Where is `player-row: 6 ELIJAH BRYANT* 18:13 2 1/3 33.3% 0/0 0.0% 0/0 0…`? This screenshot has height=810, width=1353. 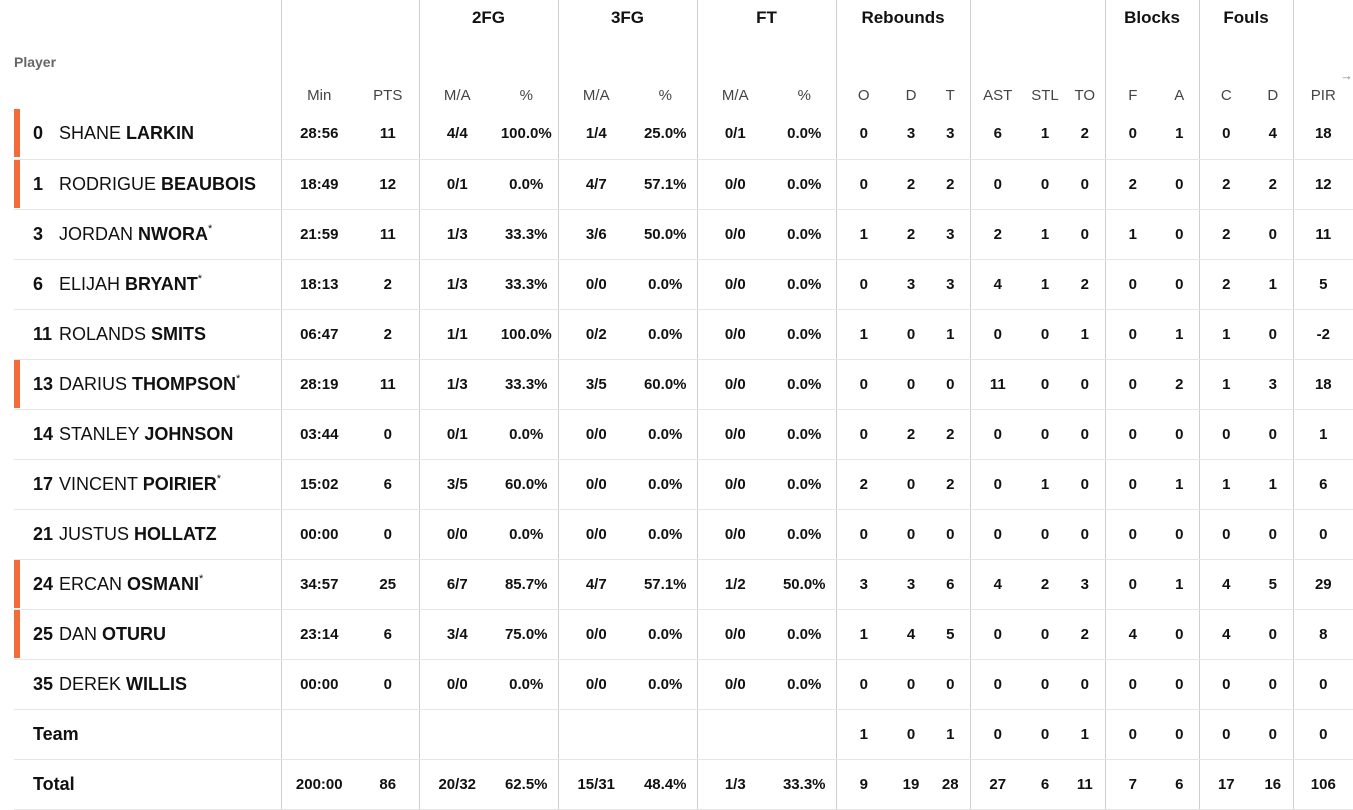
player-row: 6 ELIJAH BRYANT* 18:13 2 1/3 33.3% 0/0 0.0% 0/0 0… is located at coordinates (683, 284).